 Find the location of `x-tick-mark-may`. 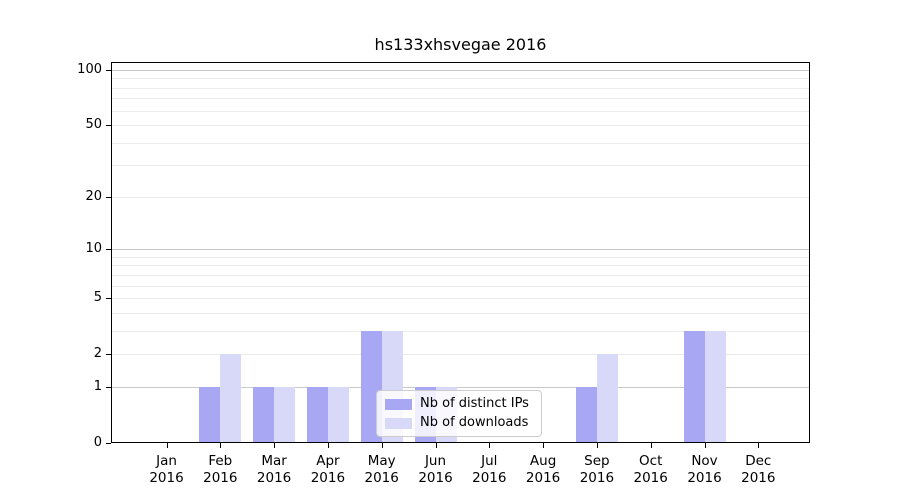

x-tick-mark-may is located at coordinates (382, 445).